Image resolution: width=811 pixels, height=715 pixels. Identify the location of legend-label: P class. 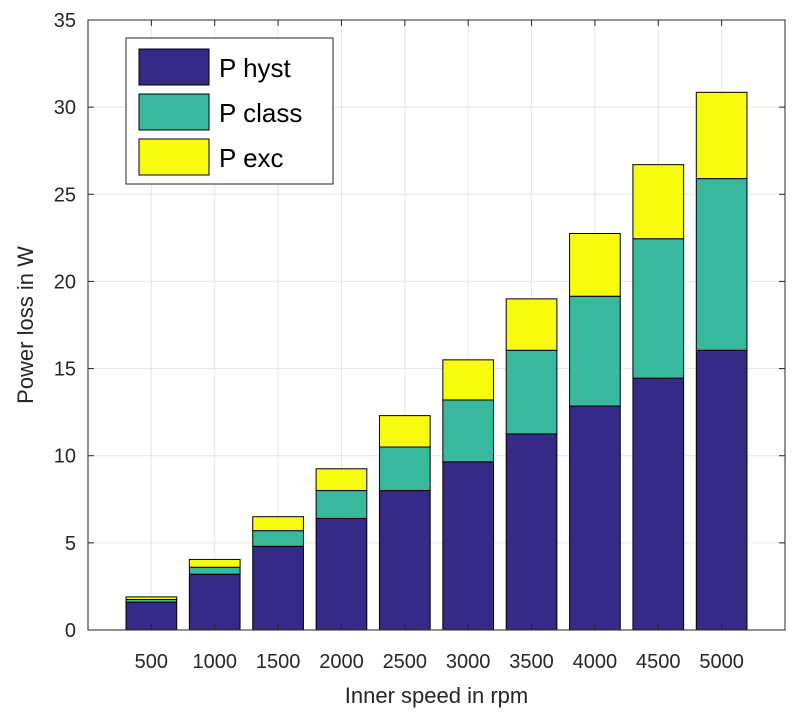
(260, 113).